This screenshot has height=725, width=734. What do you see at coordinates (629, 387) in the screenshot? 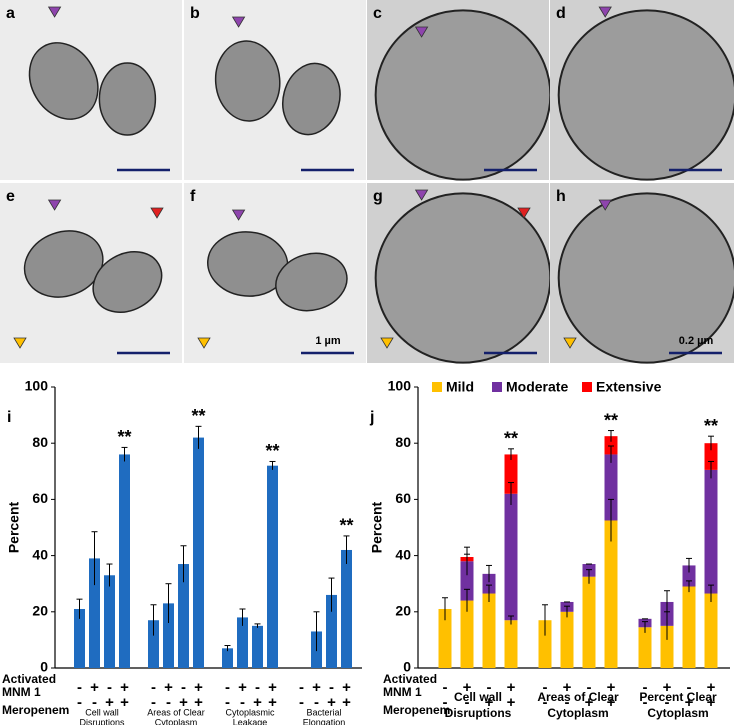
I see `legend-label: Extensive` at bounding box center [629, 387].